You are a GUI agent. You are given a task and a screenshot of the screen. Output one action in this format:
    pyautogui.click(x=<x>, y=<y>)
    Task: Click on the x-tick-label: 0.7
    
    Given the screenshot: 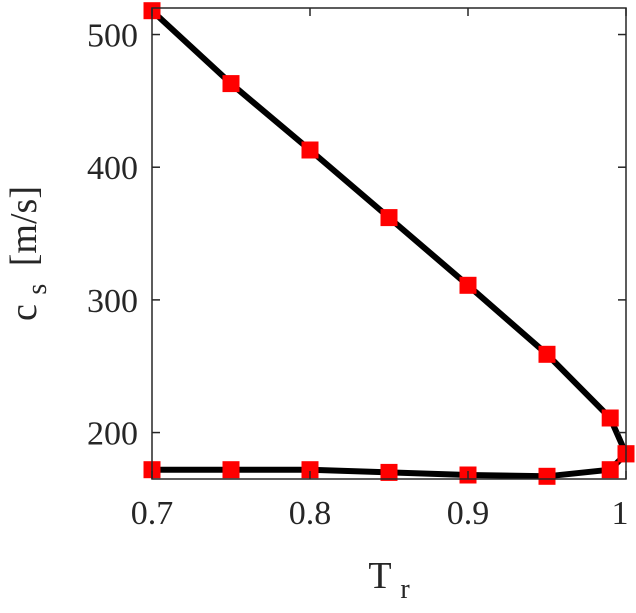 What is the action you would take?
    pyautogui.click(x=152, y=513)
    